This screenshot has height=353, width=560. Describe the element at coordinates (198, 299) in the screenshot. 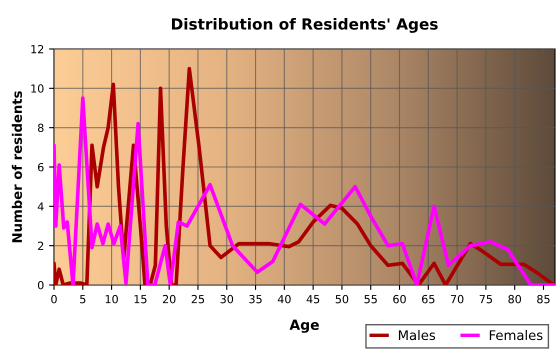

I see `x-tick-label: 25` at that location.